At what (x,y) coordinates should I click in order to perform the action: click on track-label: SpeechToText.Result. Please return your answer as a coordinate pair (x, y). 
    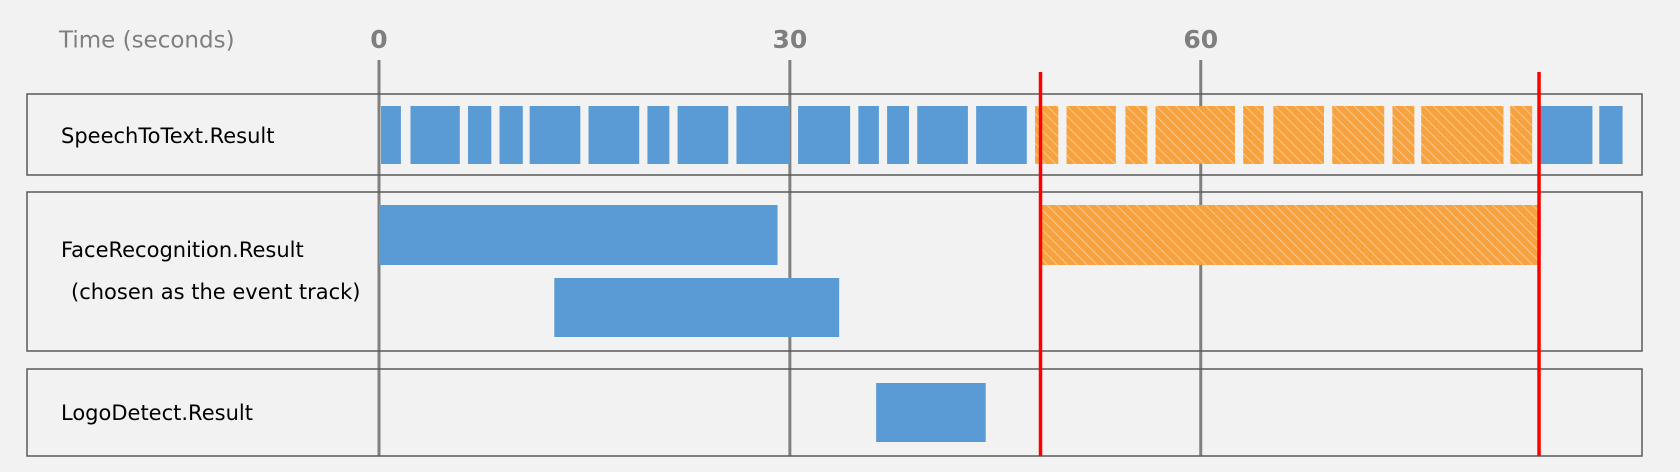
    Looking at the image, I should click on (168, 136).